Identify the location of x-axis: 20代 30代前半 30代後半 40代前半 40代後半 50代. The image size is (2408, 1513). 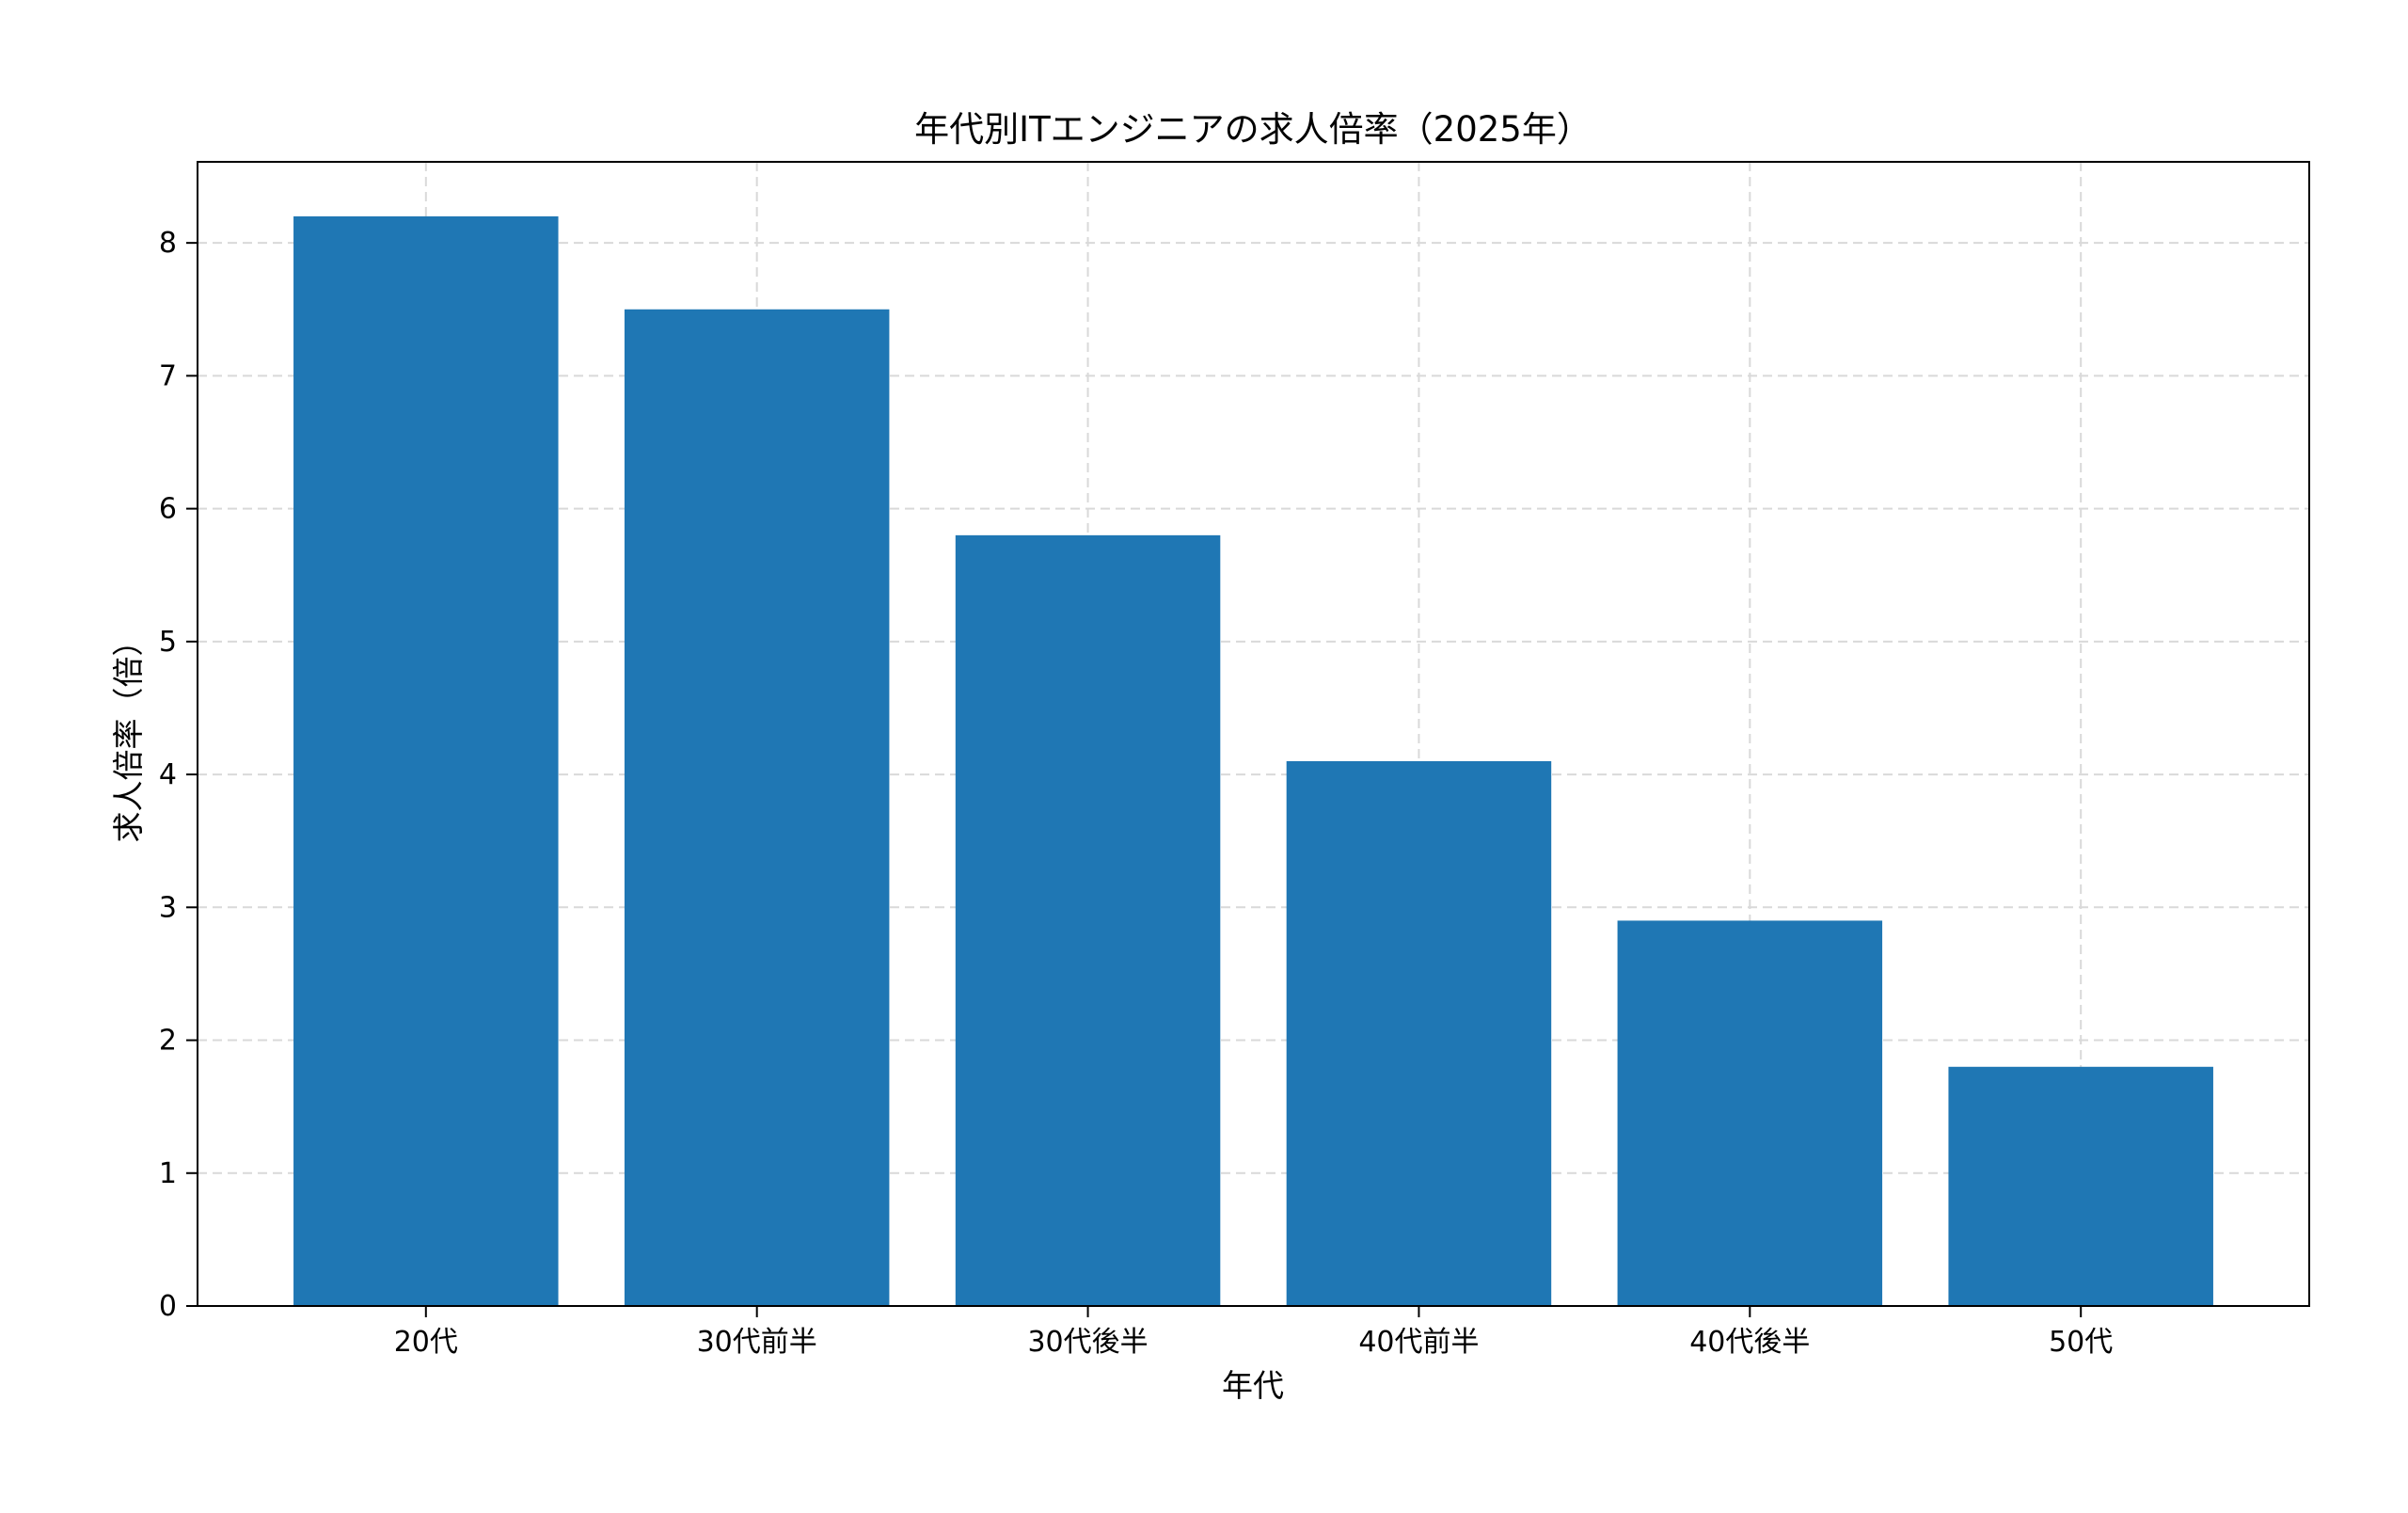
(1254, 1332).